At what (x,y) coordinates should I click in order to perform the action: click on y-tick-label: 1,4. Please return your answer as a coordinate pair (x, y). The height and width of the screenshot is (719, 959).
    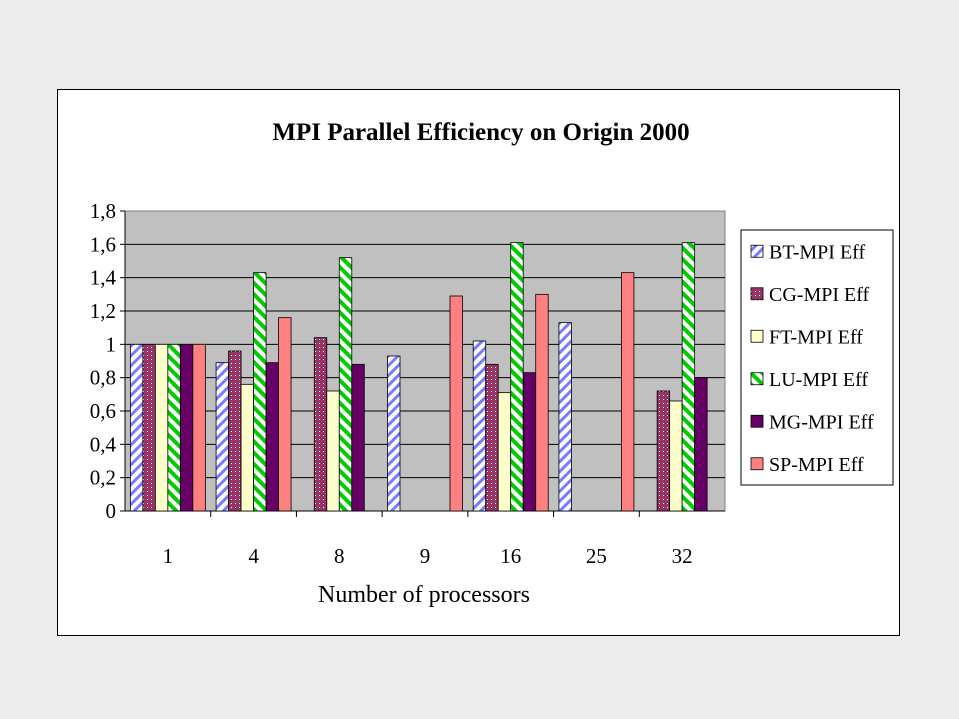
    Looking at the image, I should click on (103, 278).